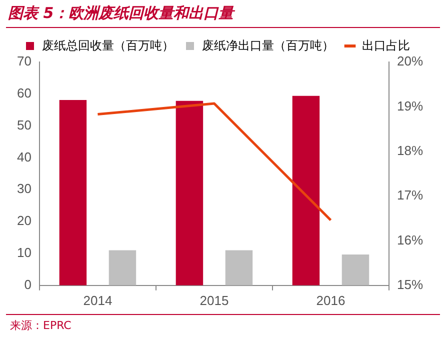 This screenshot has width=446, height=340. What do you see at coordinates (41, 325) in the screenshot?
I see `source-note: 来源：EPRC` at bounding box center [41, 325].